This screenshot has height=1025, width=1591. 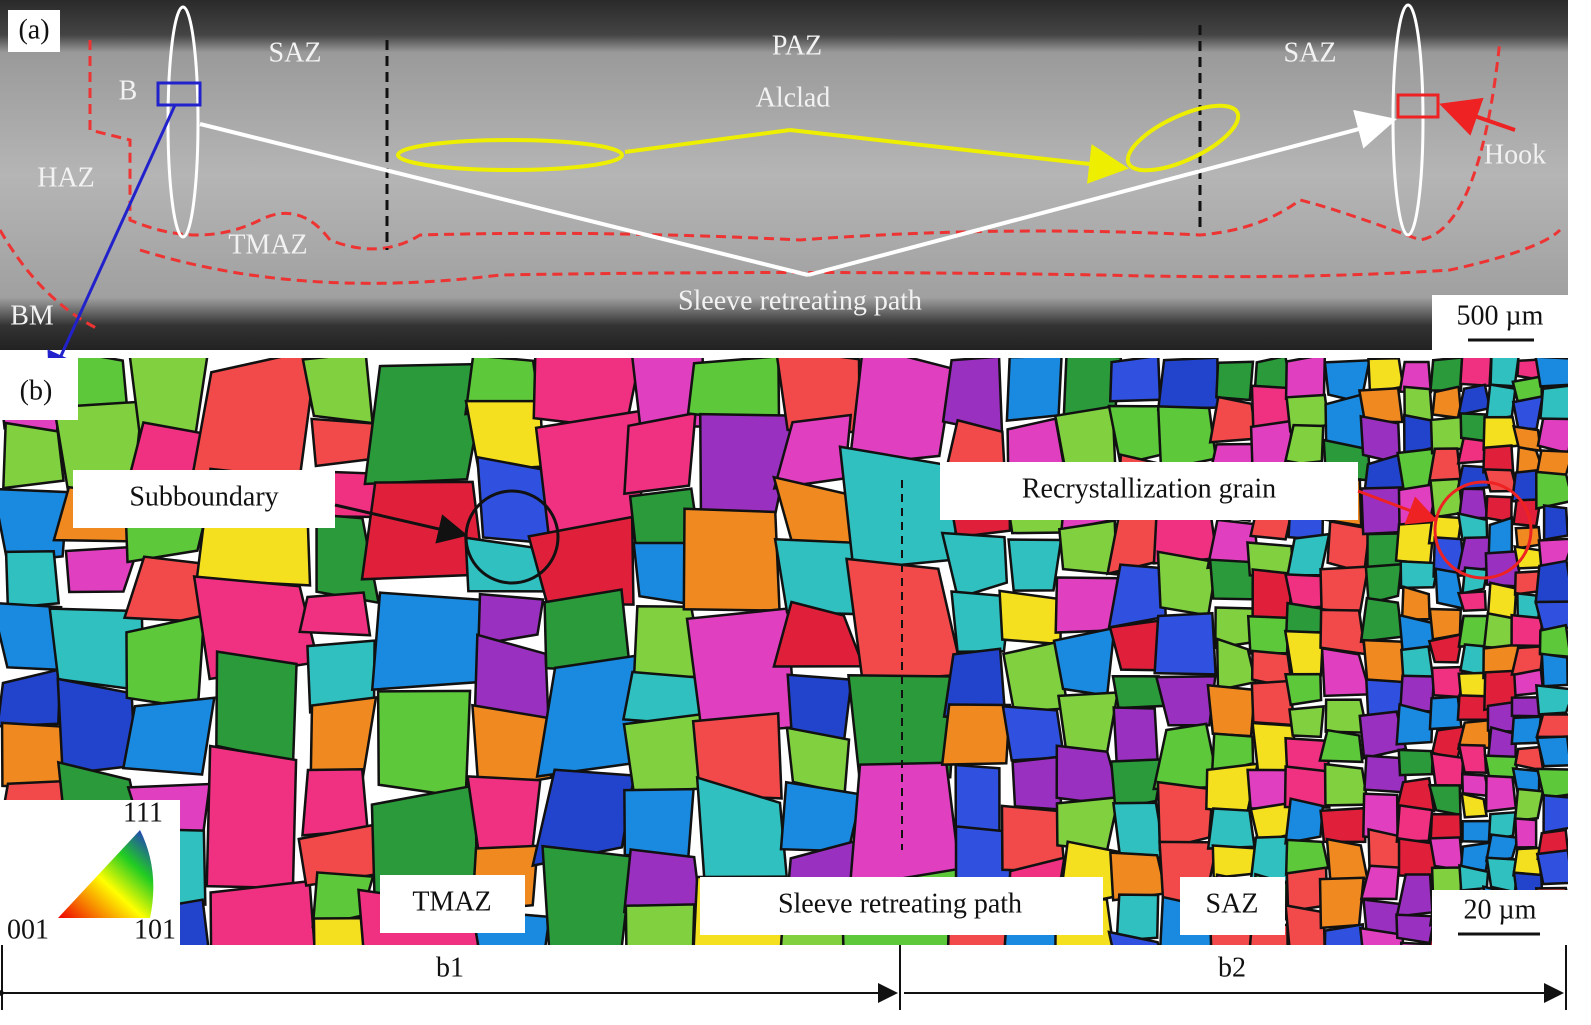 I want to click on label-box, so click(x=34, y=31).